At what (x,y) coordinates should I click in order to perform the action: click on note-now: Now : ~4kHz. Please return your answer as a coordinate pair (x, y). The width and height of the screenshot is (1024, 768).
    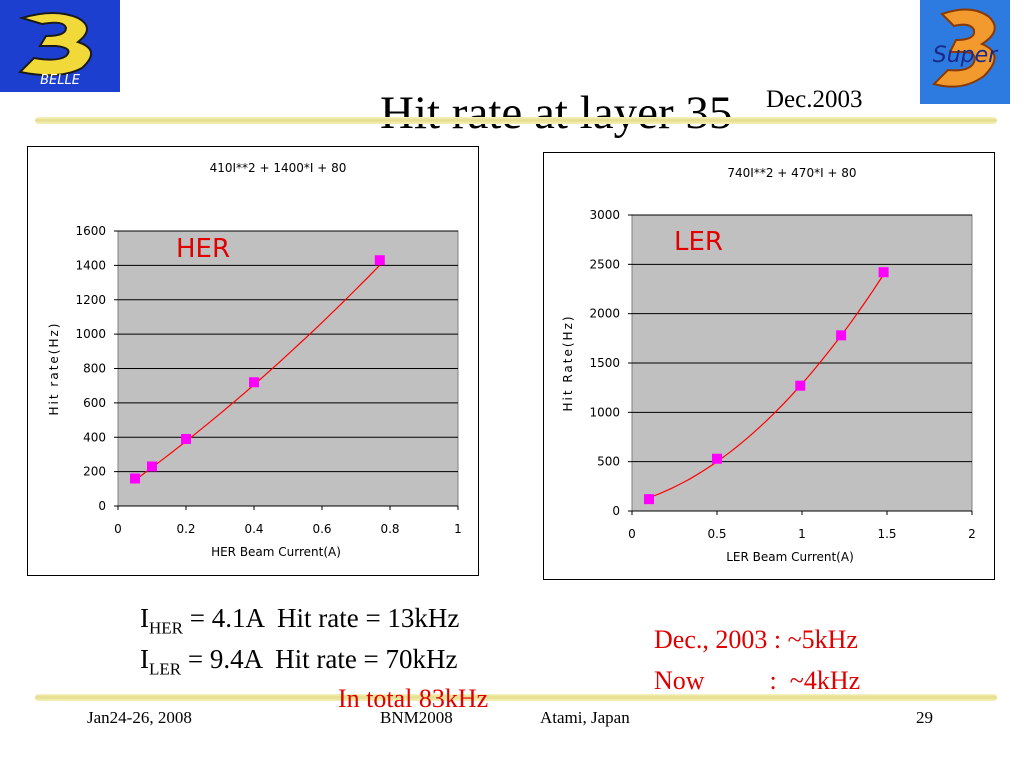
    Looking at the image, I should click on (757, 680).